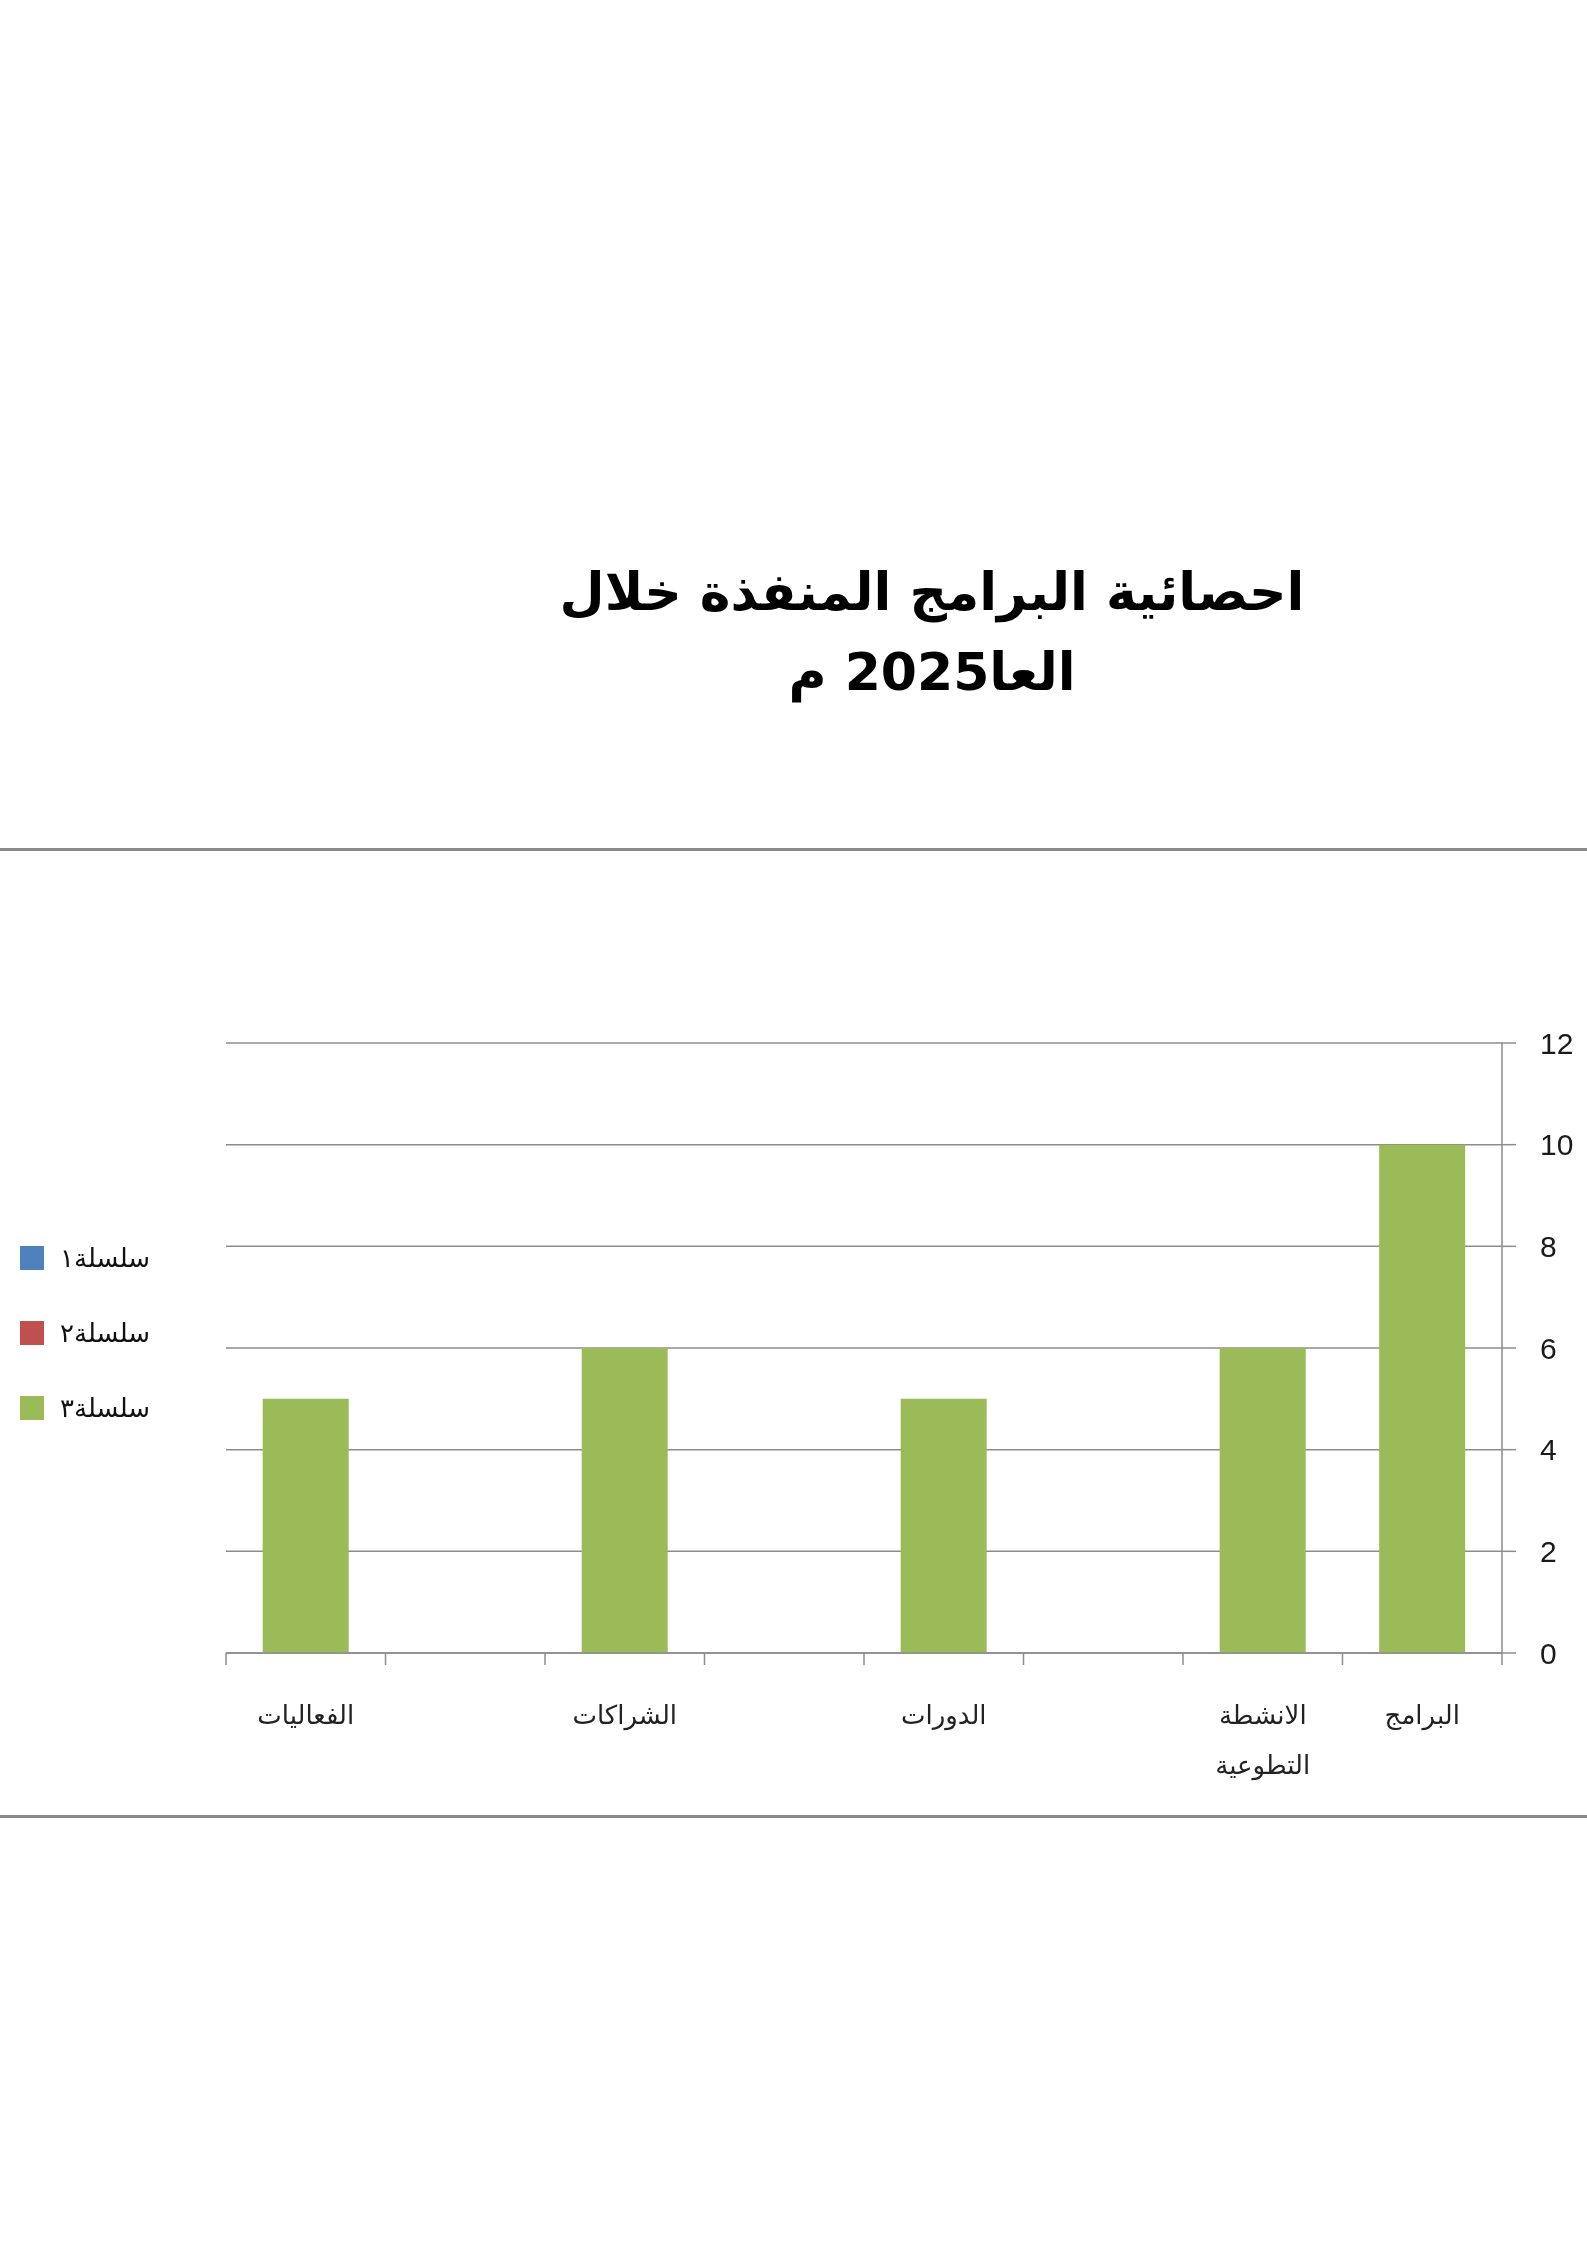  I want to click on y-tick-label: 6, so click(1548, 1348).